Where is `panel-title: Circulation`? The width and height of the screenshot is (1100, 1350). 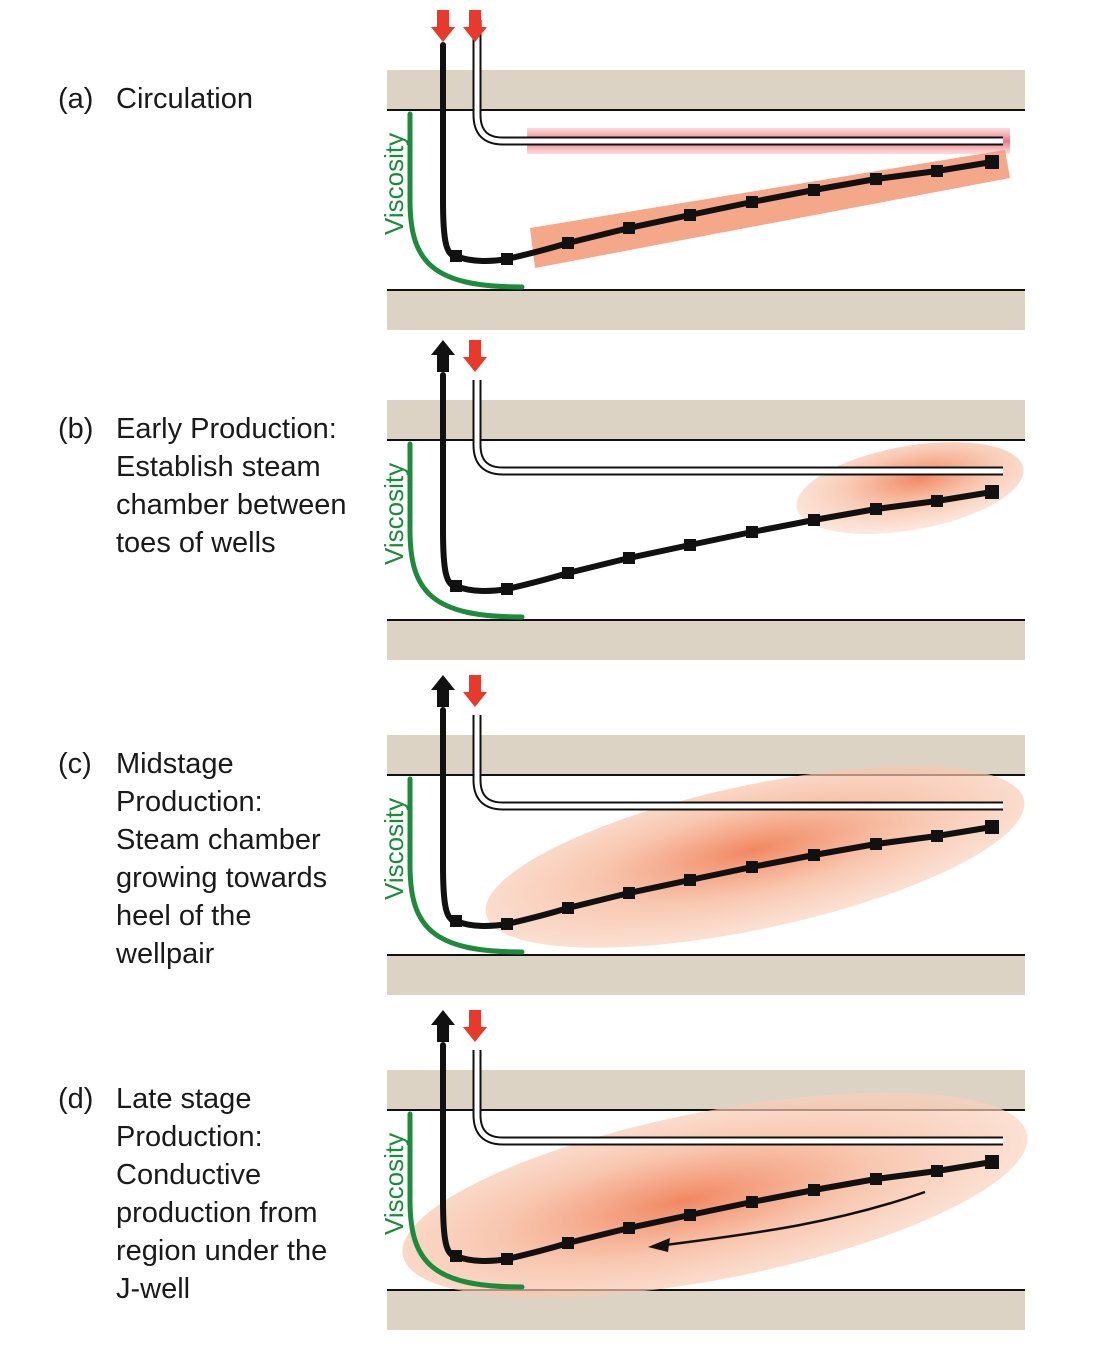 panel-title: Circulation is located at coordinates (184, 99).